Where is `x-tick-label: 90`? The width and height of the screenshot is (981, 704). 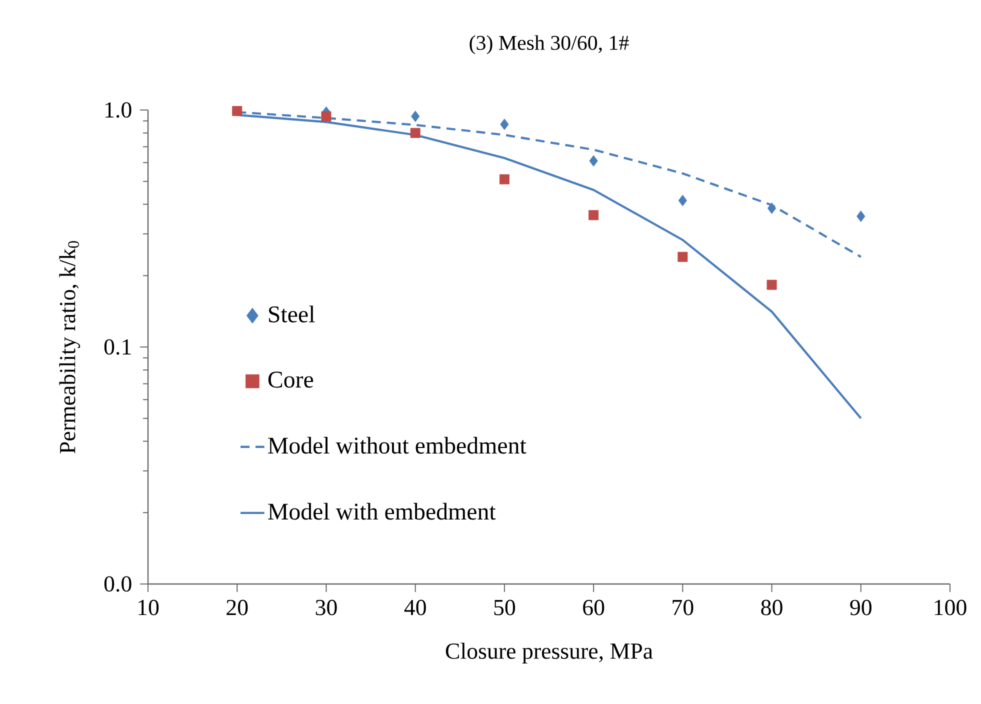 x-tick-label: 90 is located at coordinates (861, 608).